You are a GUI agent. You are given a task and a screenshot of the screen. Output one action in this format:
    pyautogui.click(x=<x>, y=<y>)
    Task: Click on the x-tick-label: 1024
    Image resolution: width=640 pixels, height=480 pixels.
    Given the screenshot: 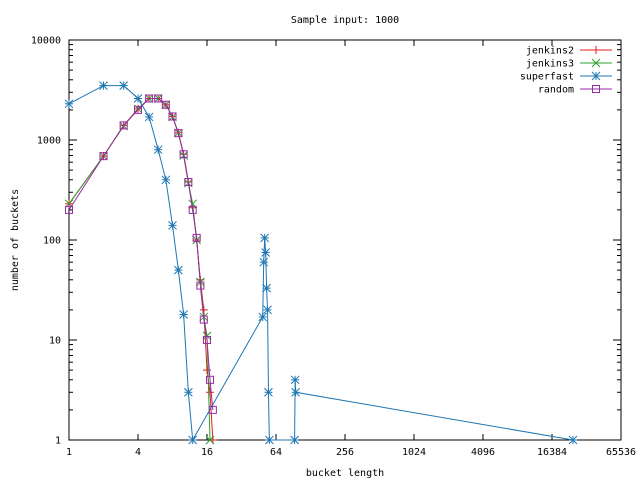 What is the action you would take?
    pyautogui.click(x=414, y=452)
    